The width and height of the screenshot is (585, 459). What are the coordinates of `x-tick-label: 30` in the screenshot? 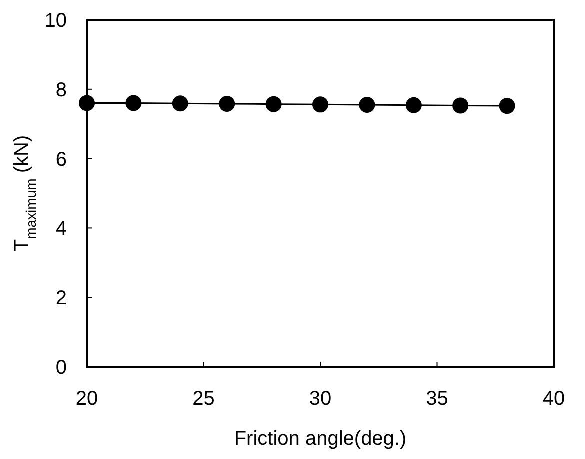 It's located at (320, 399).